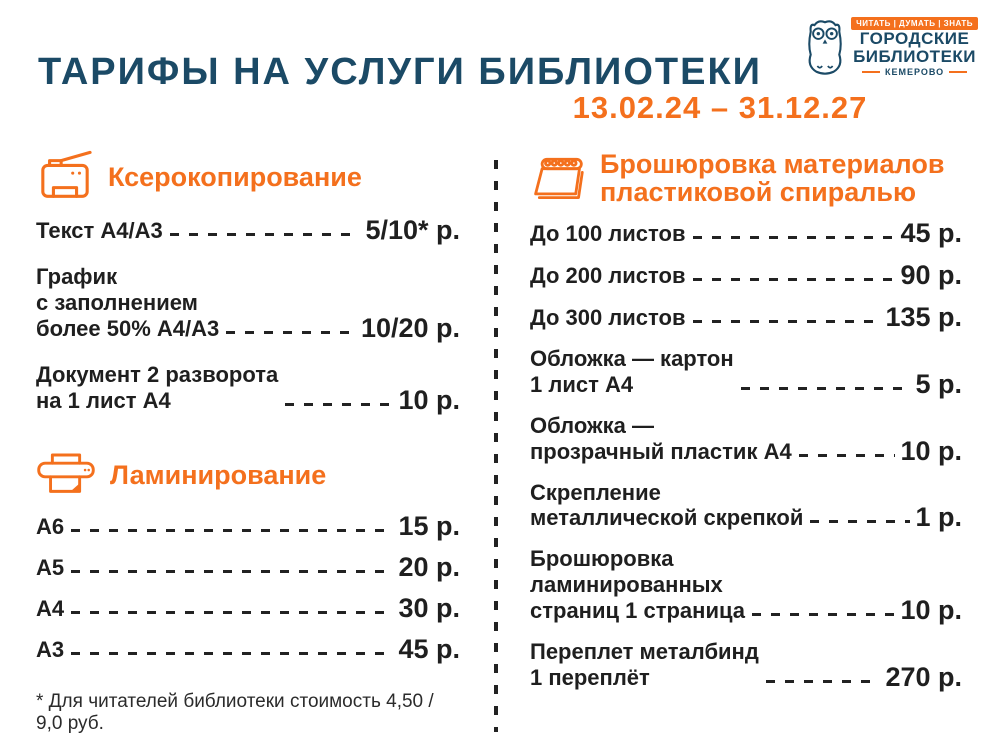 This screenshot has height=750, width=1000. What do you see at coordinates (50, 526) in the screenshot?
I see `service-label: А6` at bounding box center [50, 526].